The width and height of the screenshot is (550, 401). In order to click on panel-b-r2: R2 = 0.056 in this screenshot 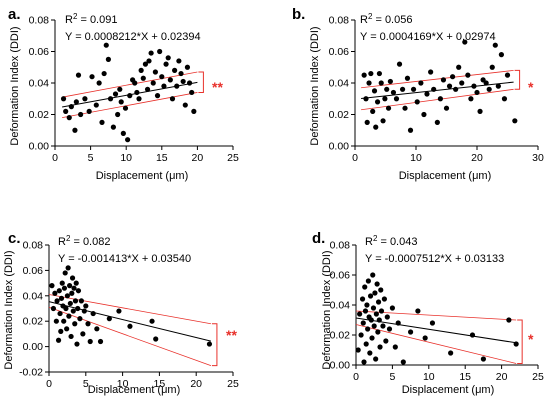, I will do `click(386, 19)`.